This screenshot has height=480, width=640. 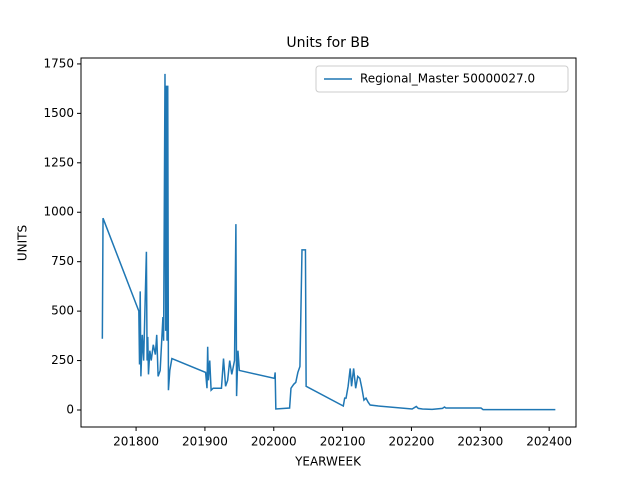 What do you see at coordinates (327, 43) in the screenshot?
I see `chart-title: Units for BB` at bounding box center [327, 43].